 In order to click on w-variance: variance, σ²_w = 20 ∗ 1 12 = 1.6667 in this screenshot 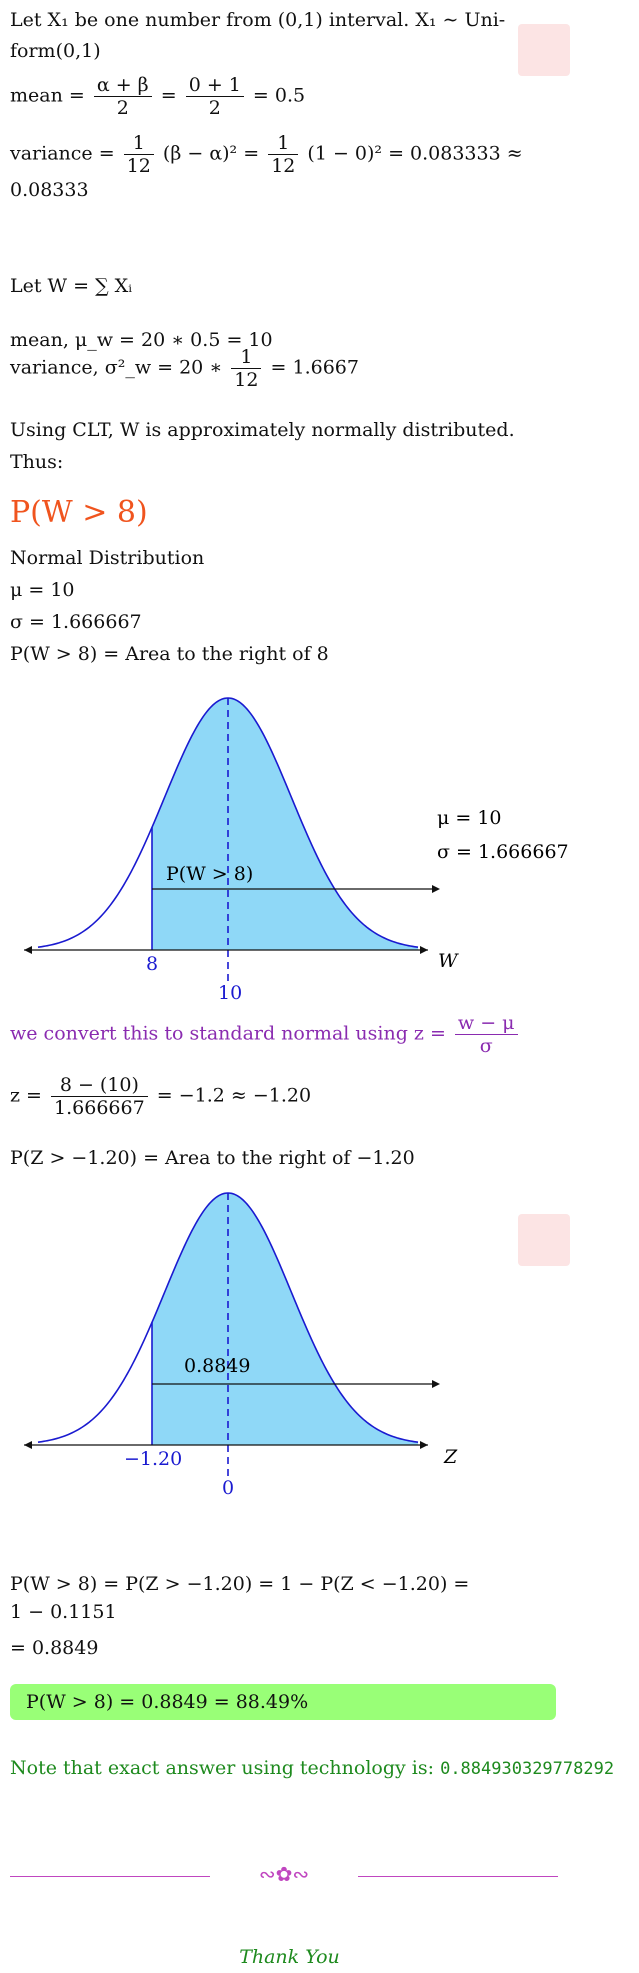, I will do `click(184, 368)`.